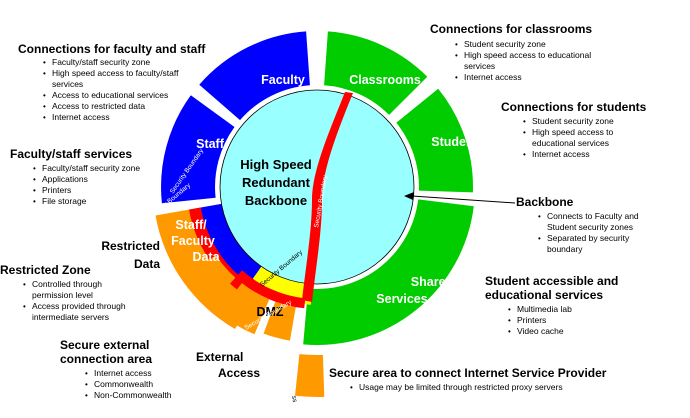  I want to click on block-title: Backbone, so click(545, 202).